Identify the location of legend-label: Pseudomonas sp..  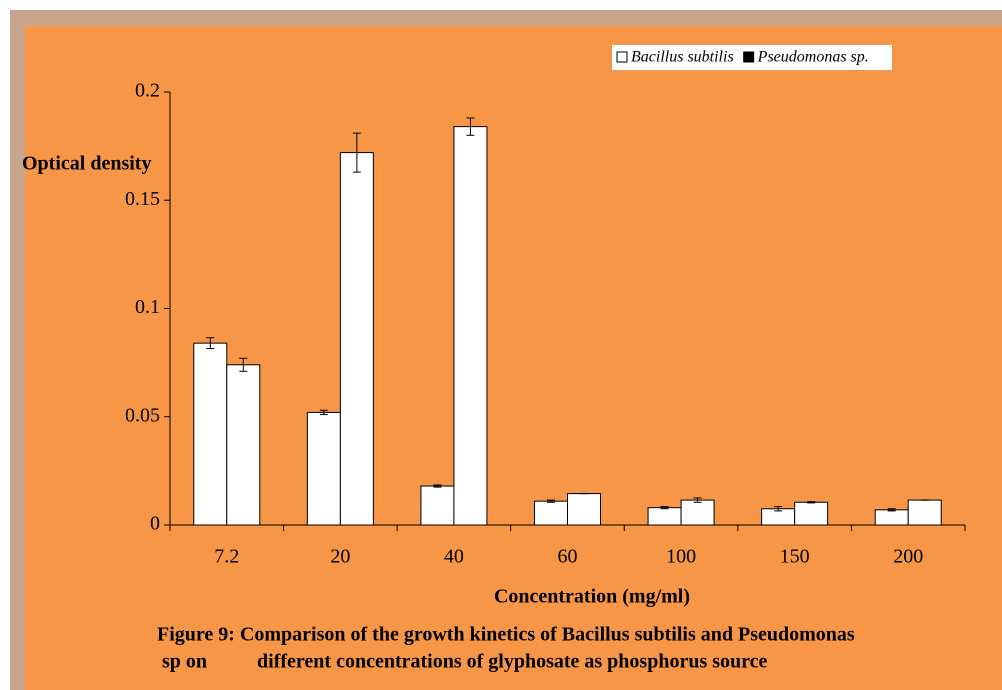
(813, 57).